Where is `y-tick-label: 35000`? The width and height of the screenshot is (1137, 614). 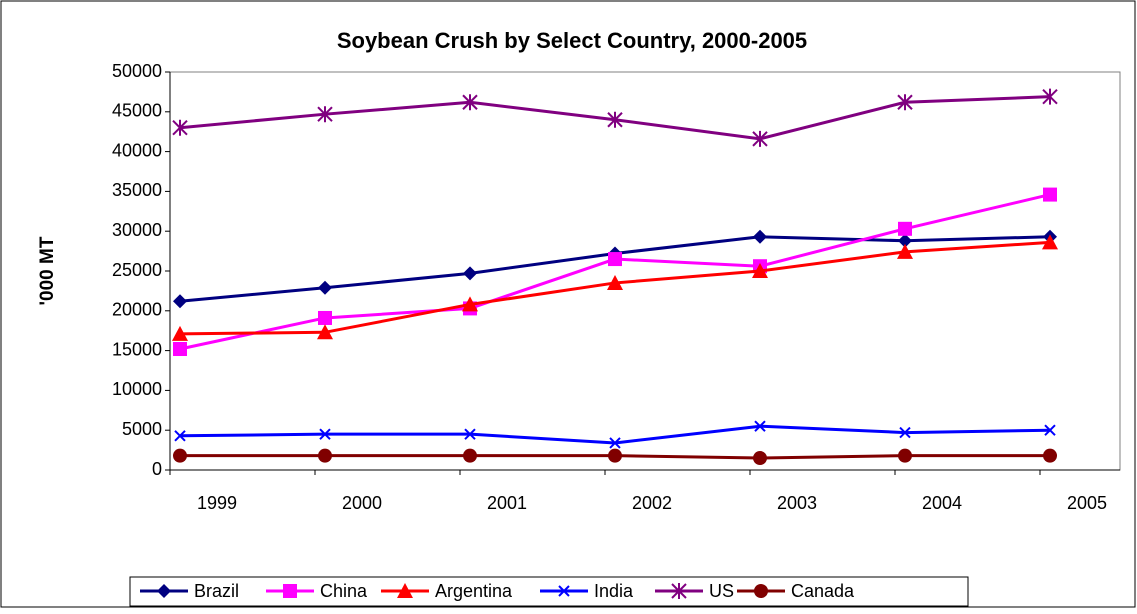
y-tick-label: 35000 is located at coordinates (137, 190).